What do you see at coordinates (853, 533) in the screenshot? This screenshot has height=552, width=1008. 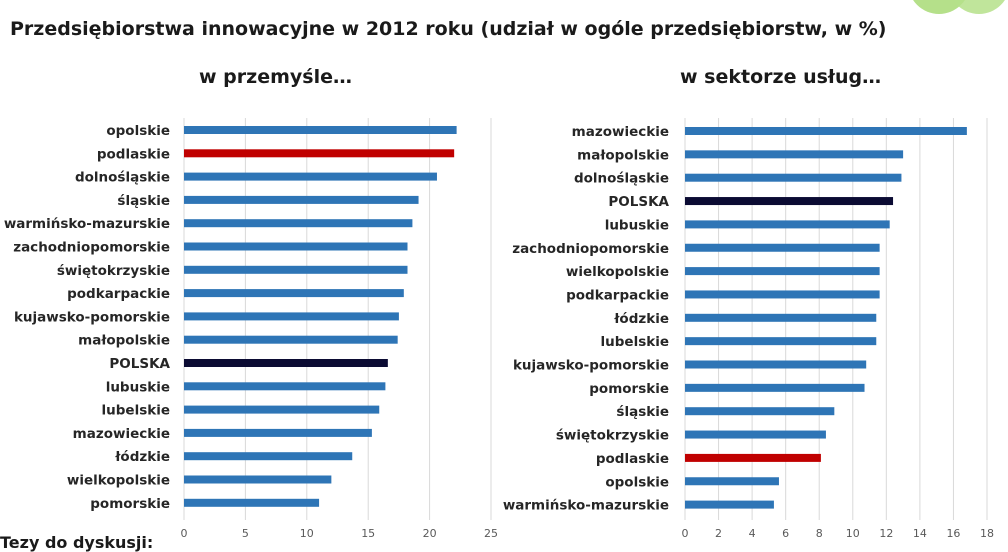 I see `services-tick-5: 10` at bounding box center [853, 533].